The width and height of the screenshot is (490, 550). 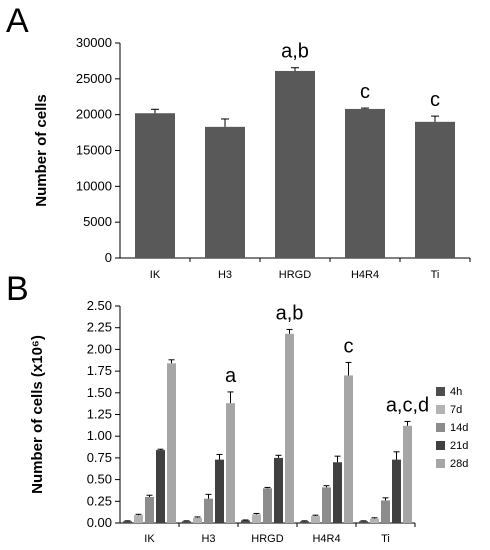 What do you see at coordinates (456, 392) in the screenshot?
I see `legend-label-4h: 4h` at bounding box center [456, 392].